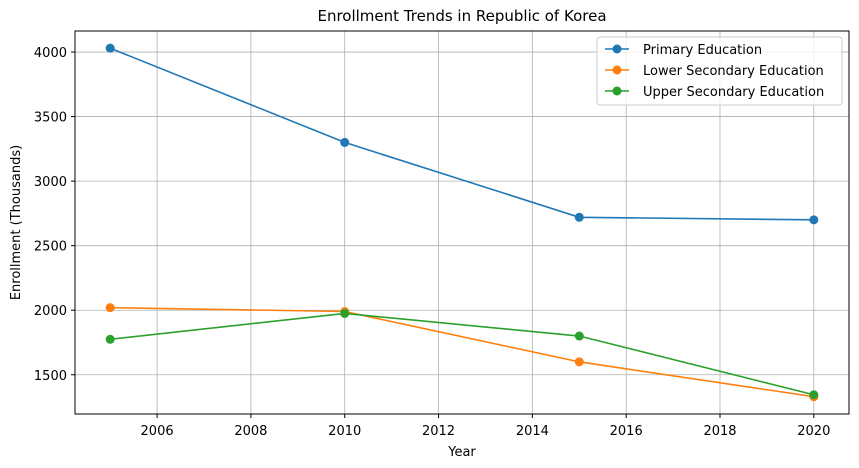  Describe the element at coordinates (719, 431) in the screenshot. I see `x-tick-label: 2018` at that location.